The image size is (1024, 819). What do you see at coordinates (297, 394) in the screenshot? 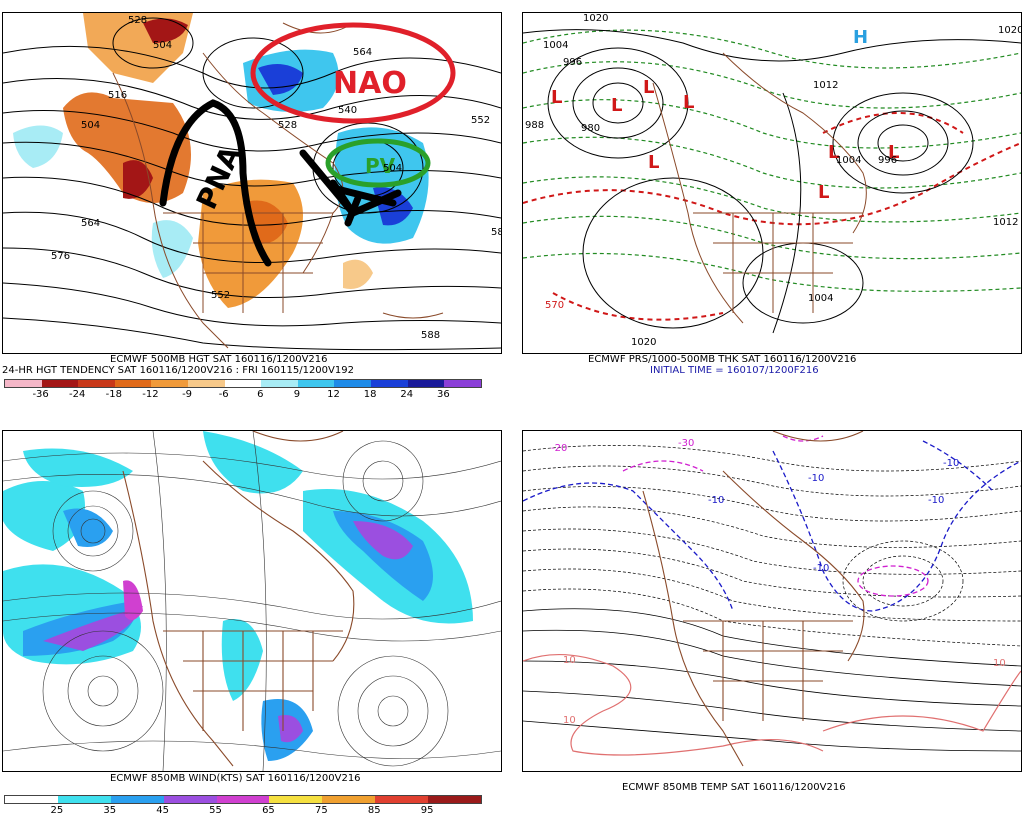
I see `colorbar-tick-label: 9` at bounding box center [297, 394].